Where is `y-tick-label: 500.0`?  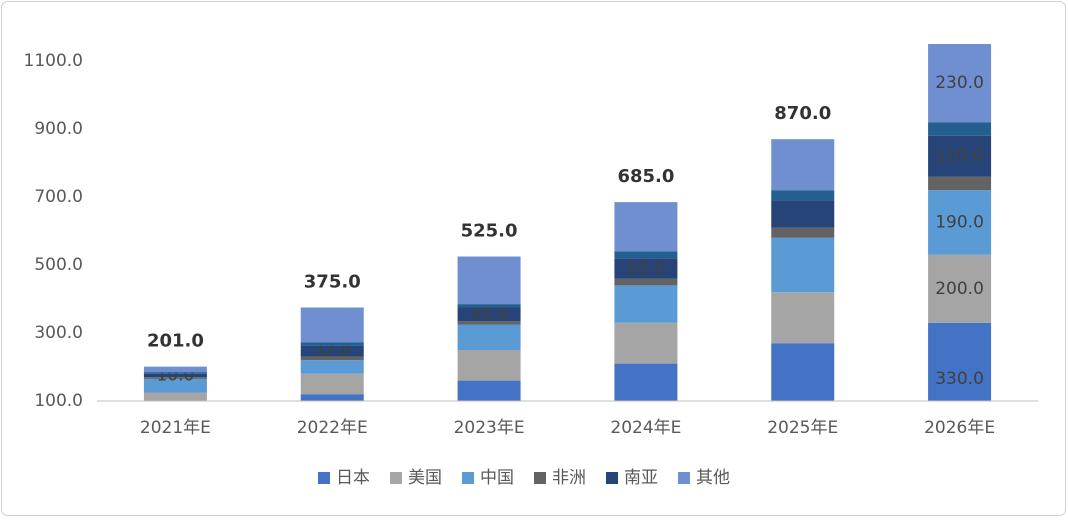 y-tick-label: 500.0 is located at coordinates (58, 265).